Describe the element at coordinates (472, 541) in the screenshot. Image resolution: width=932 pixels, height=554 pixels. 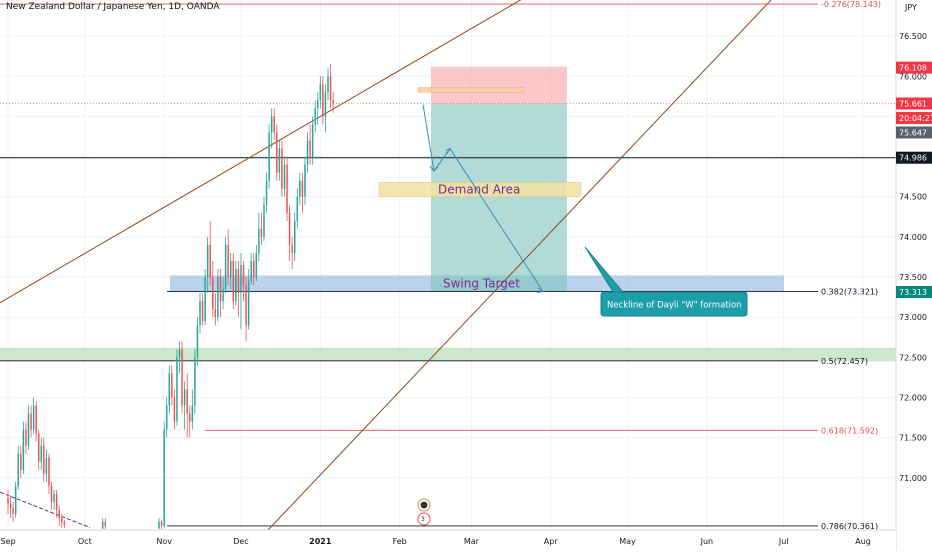
I see `x-tick-label: Mar` at that location.